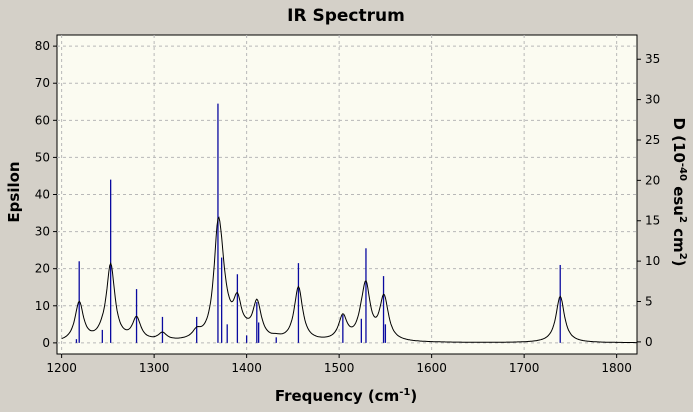  I want to click on x-tick-label-1400: 1400, so click(246, 368).